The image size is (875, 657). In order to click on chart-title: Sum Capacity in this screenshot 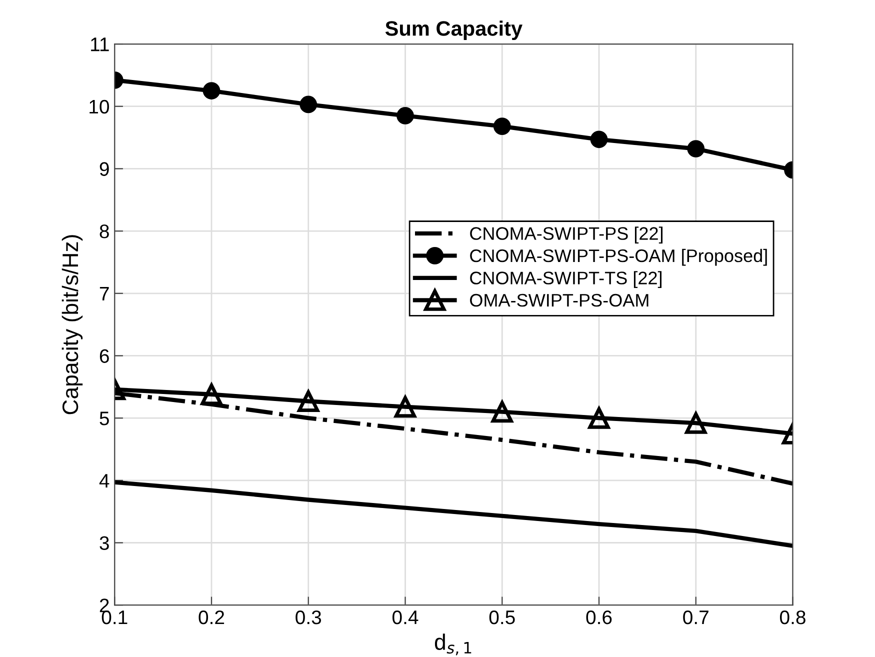, I will do `click(453, 30)`.